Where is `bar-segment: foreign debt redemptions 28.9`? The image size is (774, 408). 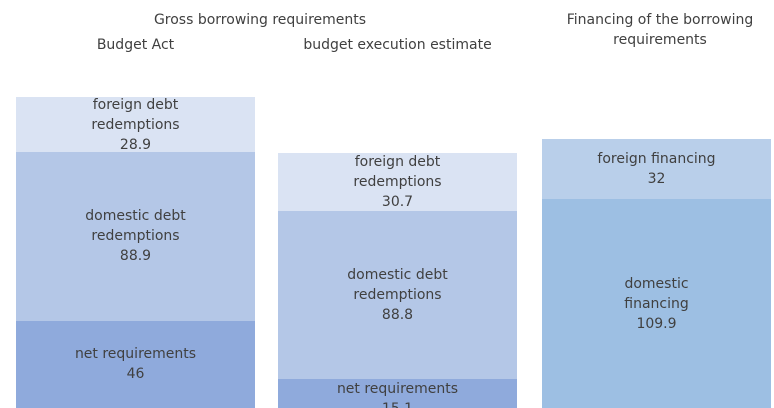 bar-segment: foreign debt redemptions 28.9 is located at coordinates (135, 124).